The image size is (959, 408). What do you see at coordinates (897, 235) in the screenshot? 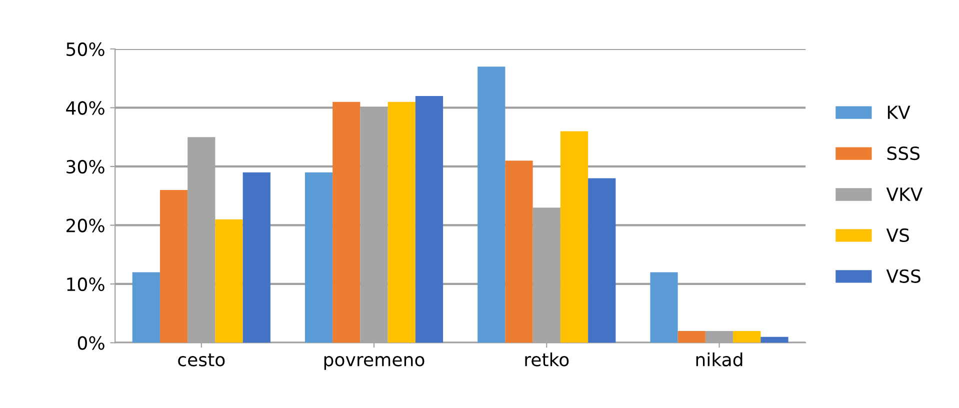
I see `legend-label: VS` at bounding box center [897, 235].